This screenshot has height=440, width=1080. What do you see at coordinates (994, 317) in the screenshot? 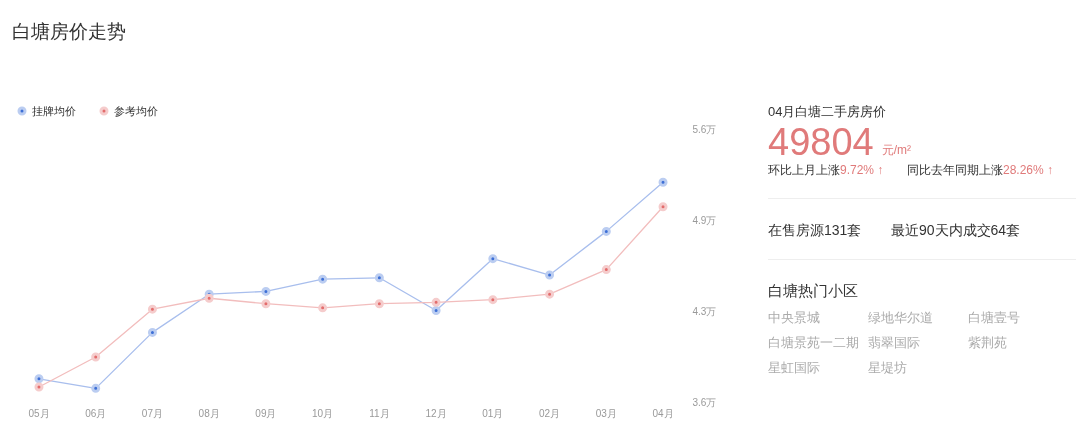
I see `text: 白塘壹号` at bounding box center [994, 317].